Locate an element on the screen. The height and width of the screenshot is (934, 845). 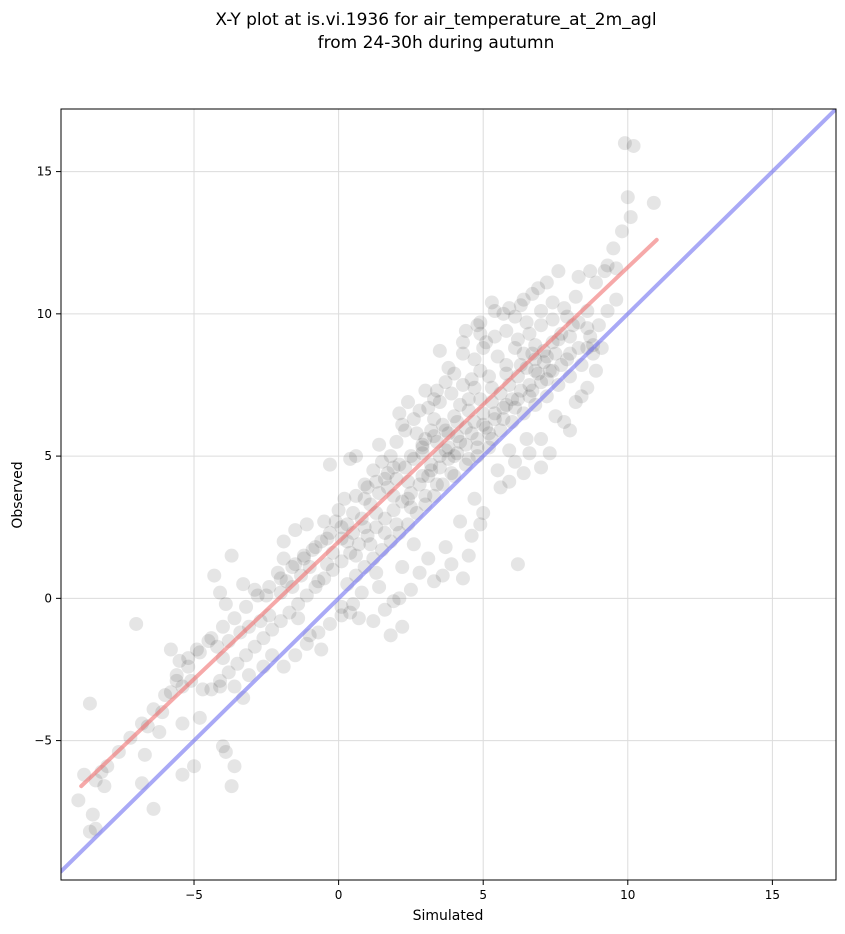
x-axis-label: Simulated is located at coordinates (448, 916).